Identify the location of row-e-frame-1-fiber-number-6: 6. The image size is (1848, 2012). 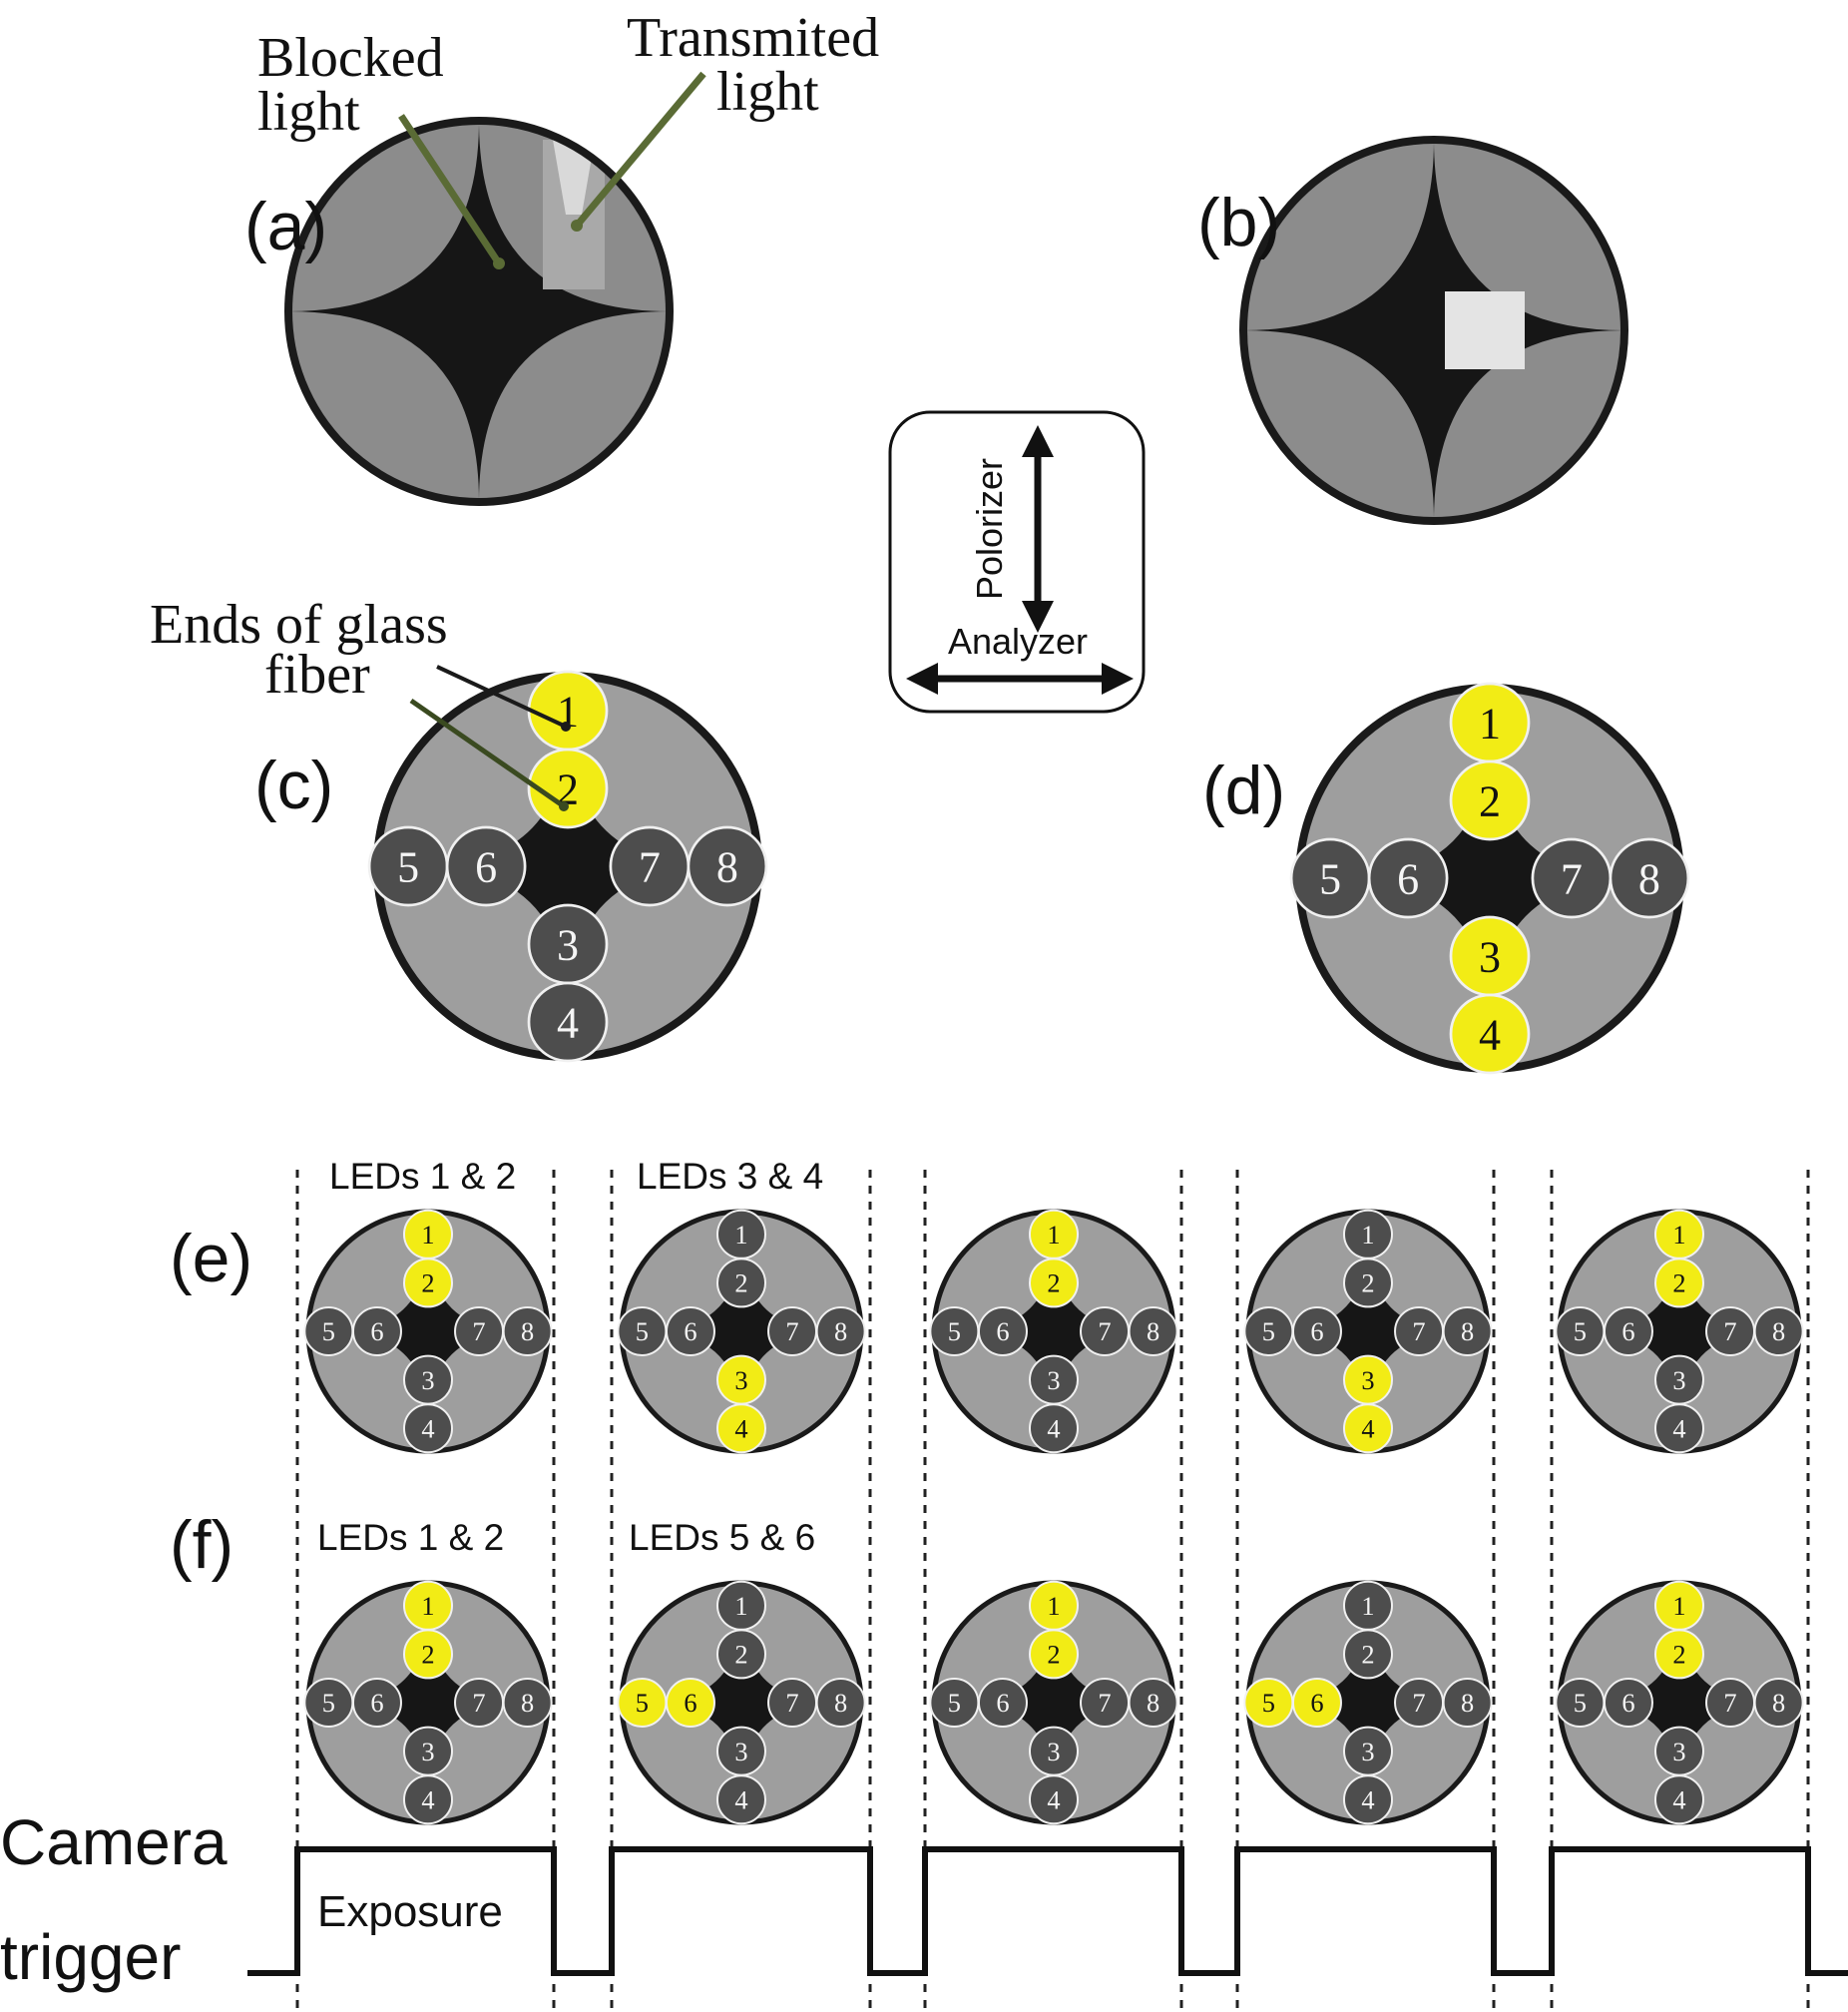
(377, 1331).